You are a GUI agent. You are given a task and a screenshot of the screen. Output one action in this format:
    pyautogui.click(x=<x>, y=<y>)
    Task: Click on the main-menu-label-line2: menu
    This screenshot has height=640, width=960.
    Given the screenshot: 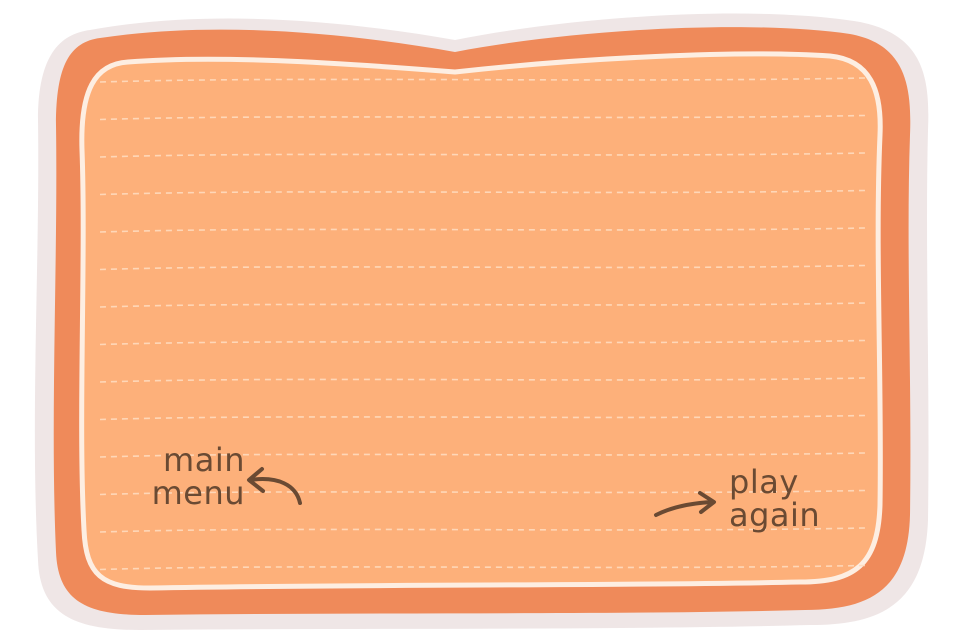 What is the action you would take?
    pyautogui.click(x=198, y=493)
    